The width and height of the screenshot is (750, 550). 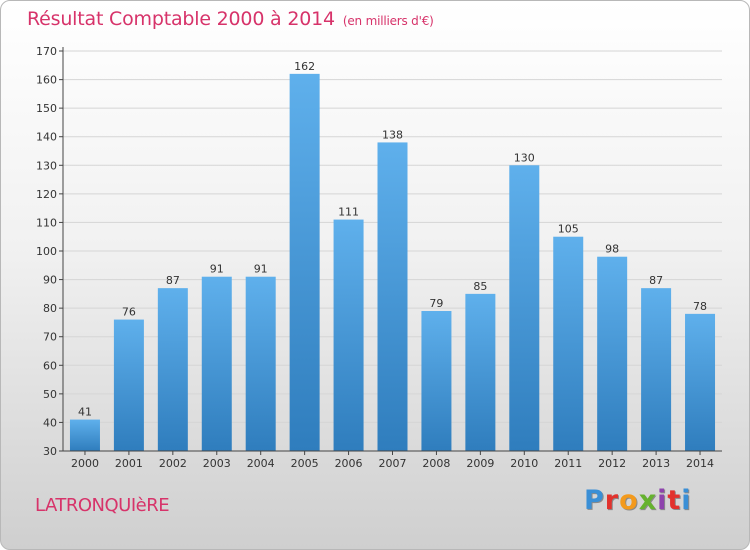 What do you see at coordinates (261, 463) in the screenshot?
I see `x-tick-label: 2004` at bounding box center [261, 463].